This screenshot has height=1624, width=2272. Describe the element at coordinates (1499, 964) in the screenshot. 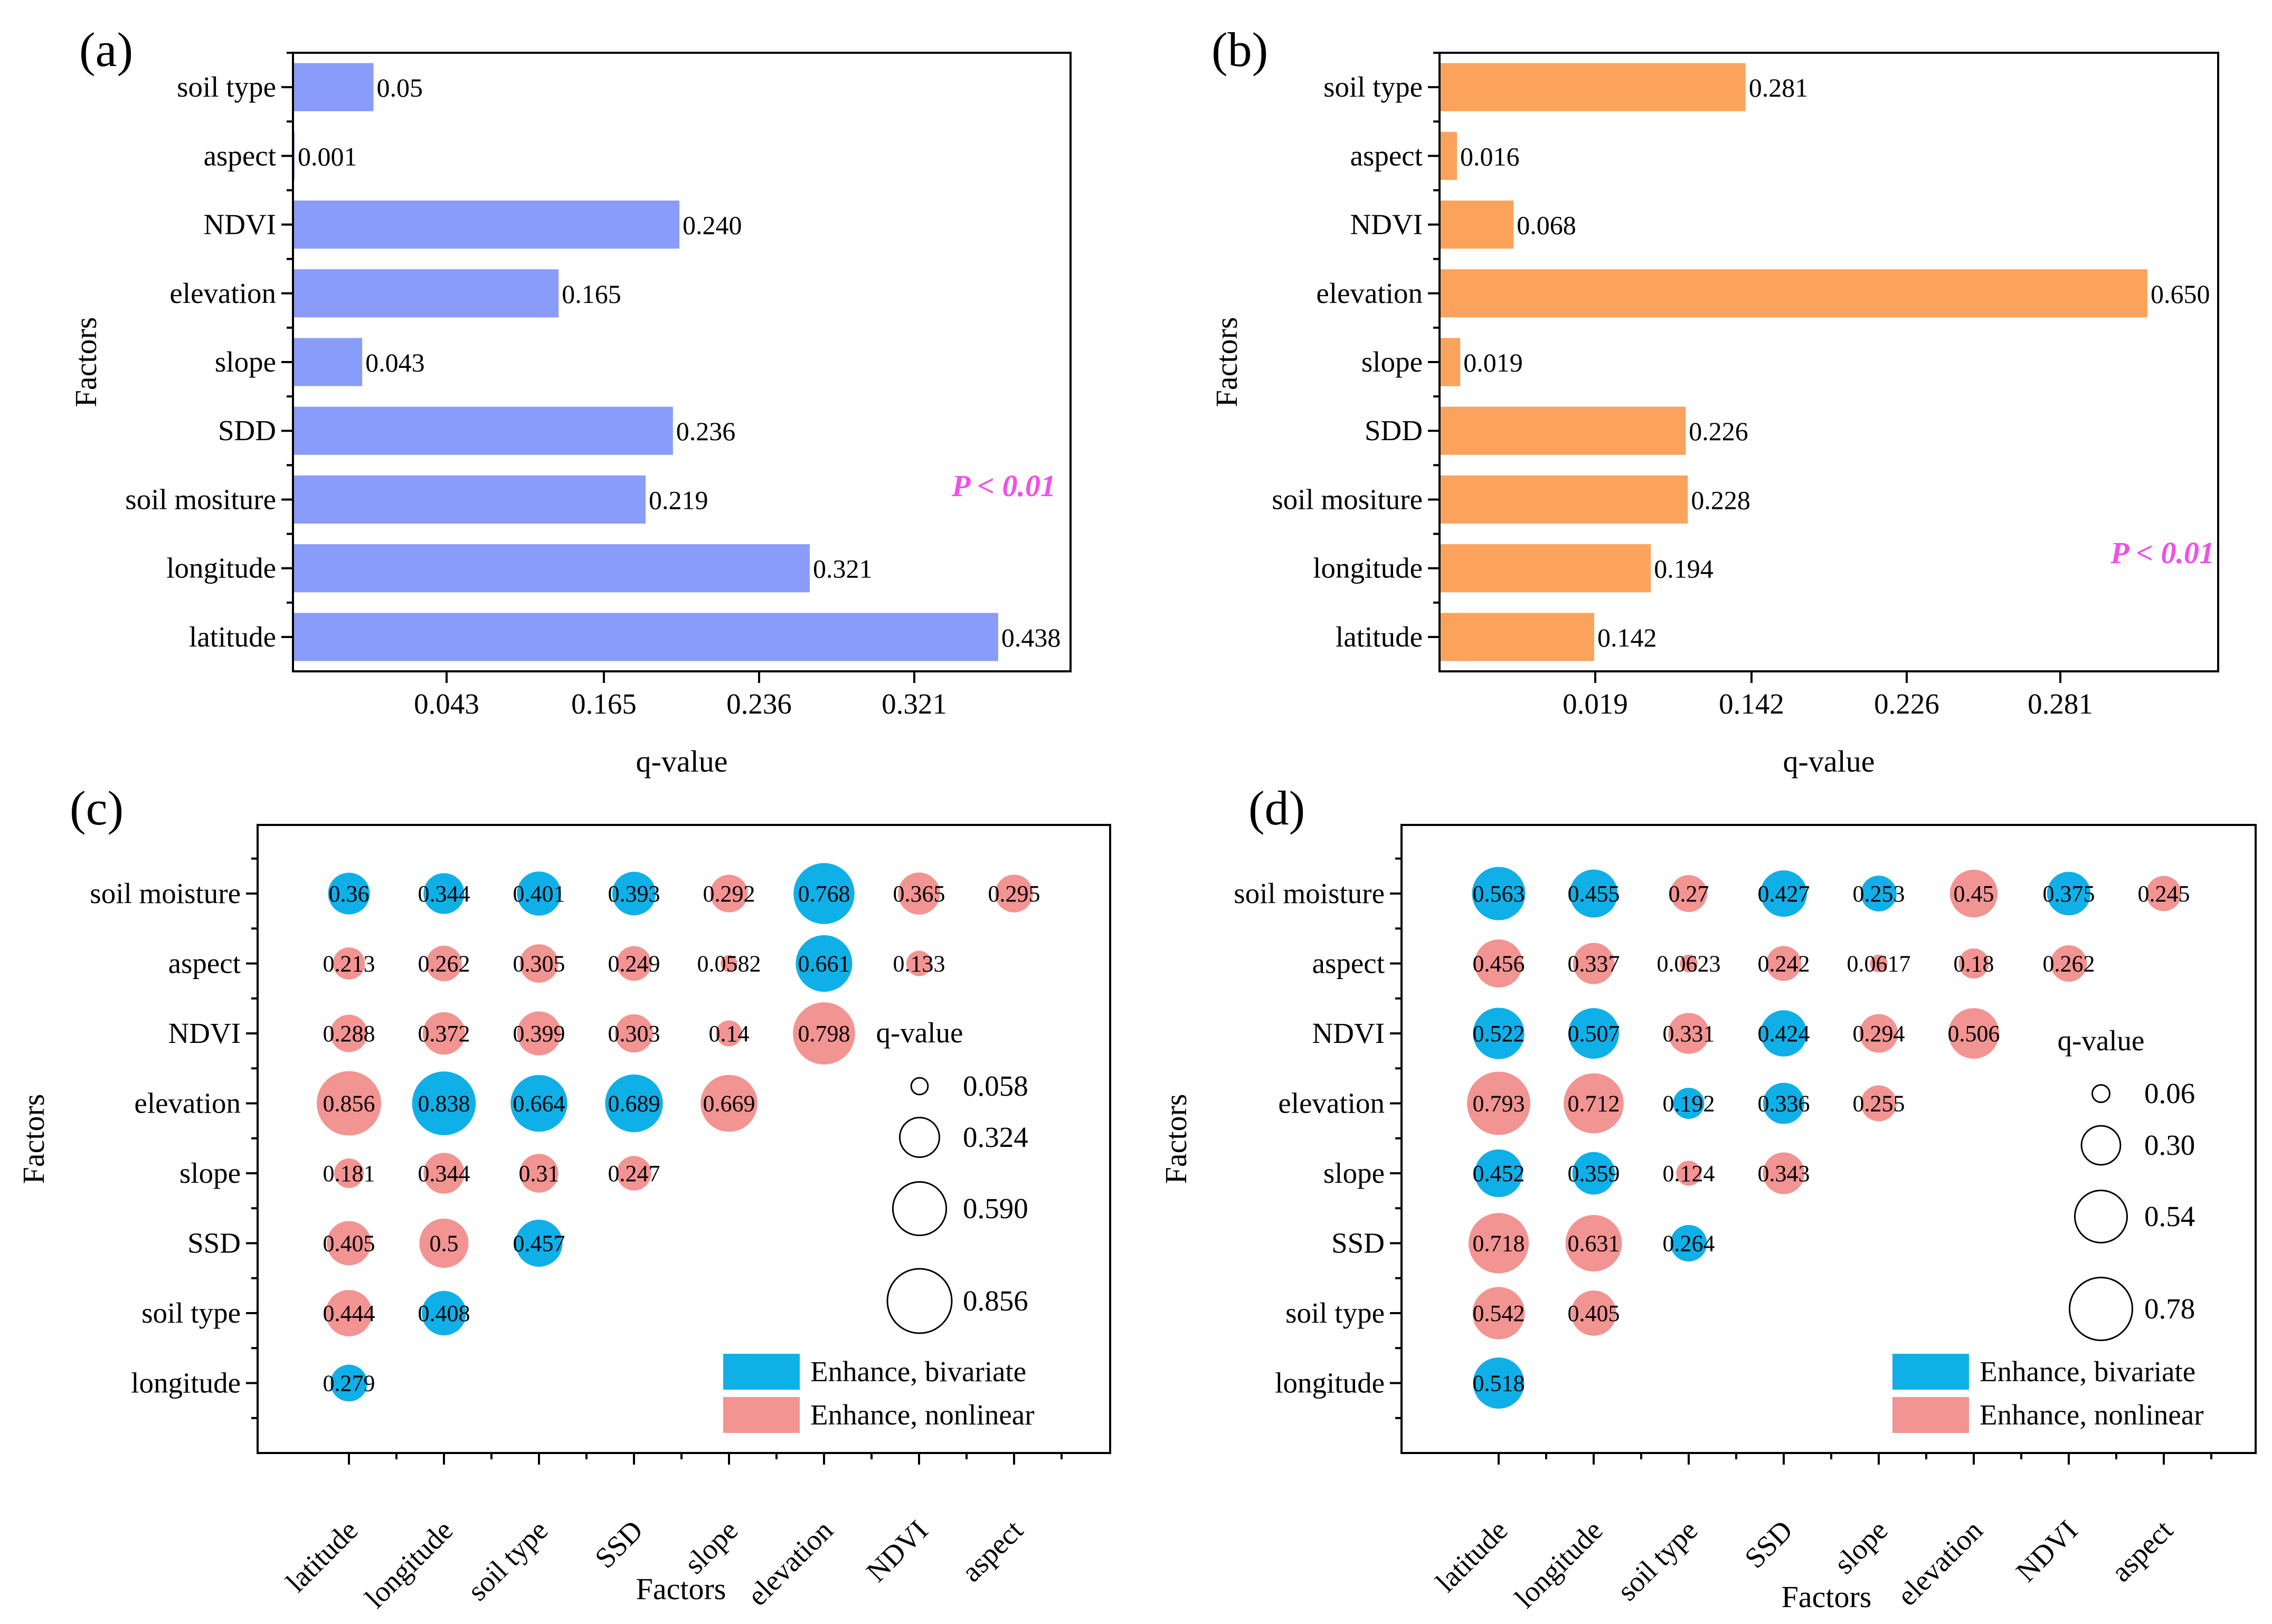

I see `bubble-value-label: 0.456` at that location.